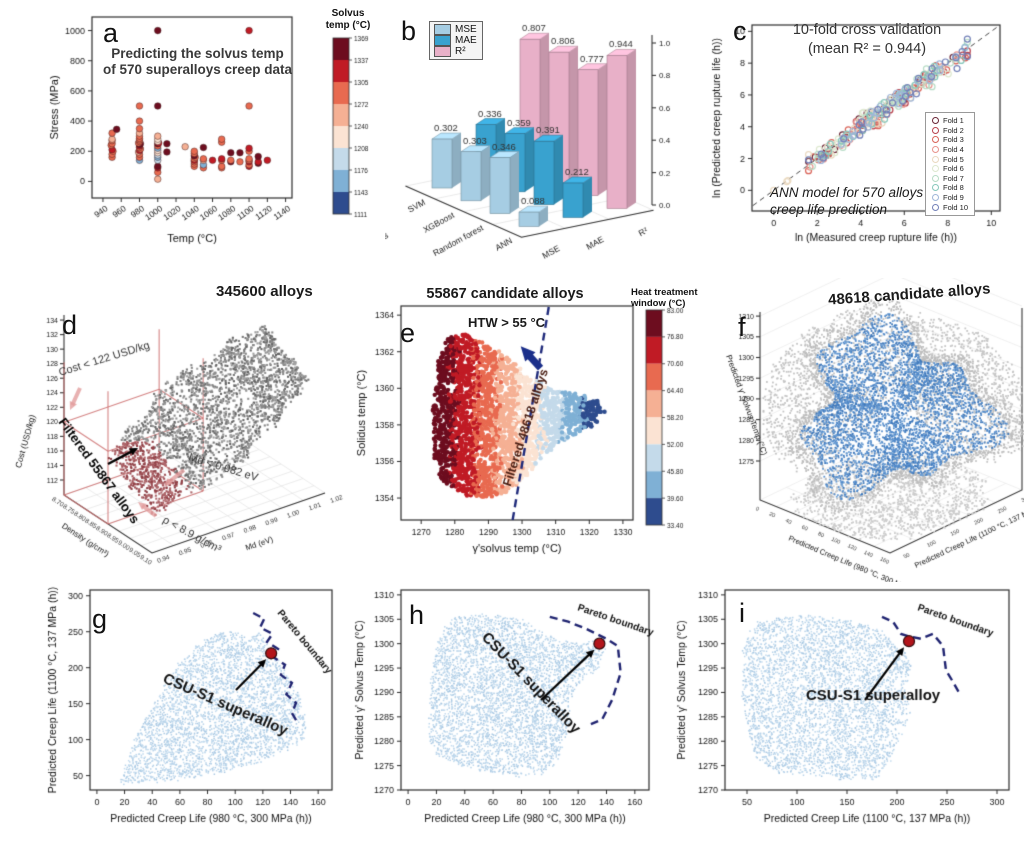 This screenshot has width=1024, height=843. What do you see at coordinates (953, 159) in the screenshot?
I see `fold-label: Fold 5` at bounding box center [953, 159].